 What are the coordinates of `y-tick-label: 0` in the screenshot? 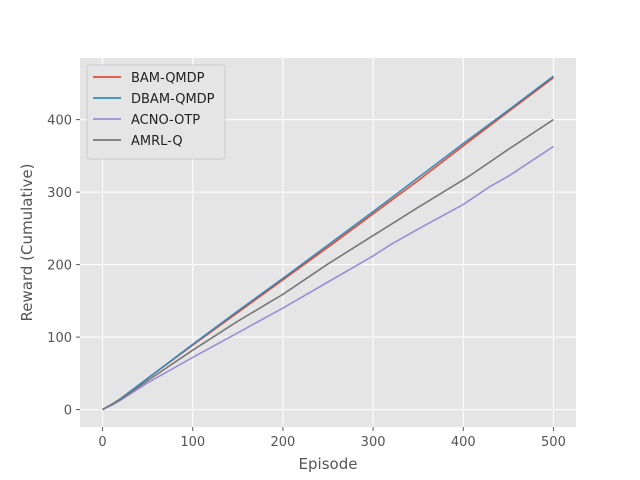 It's located at (68, 411).